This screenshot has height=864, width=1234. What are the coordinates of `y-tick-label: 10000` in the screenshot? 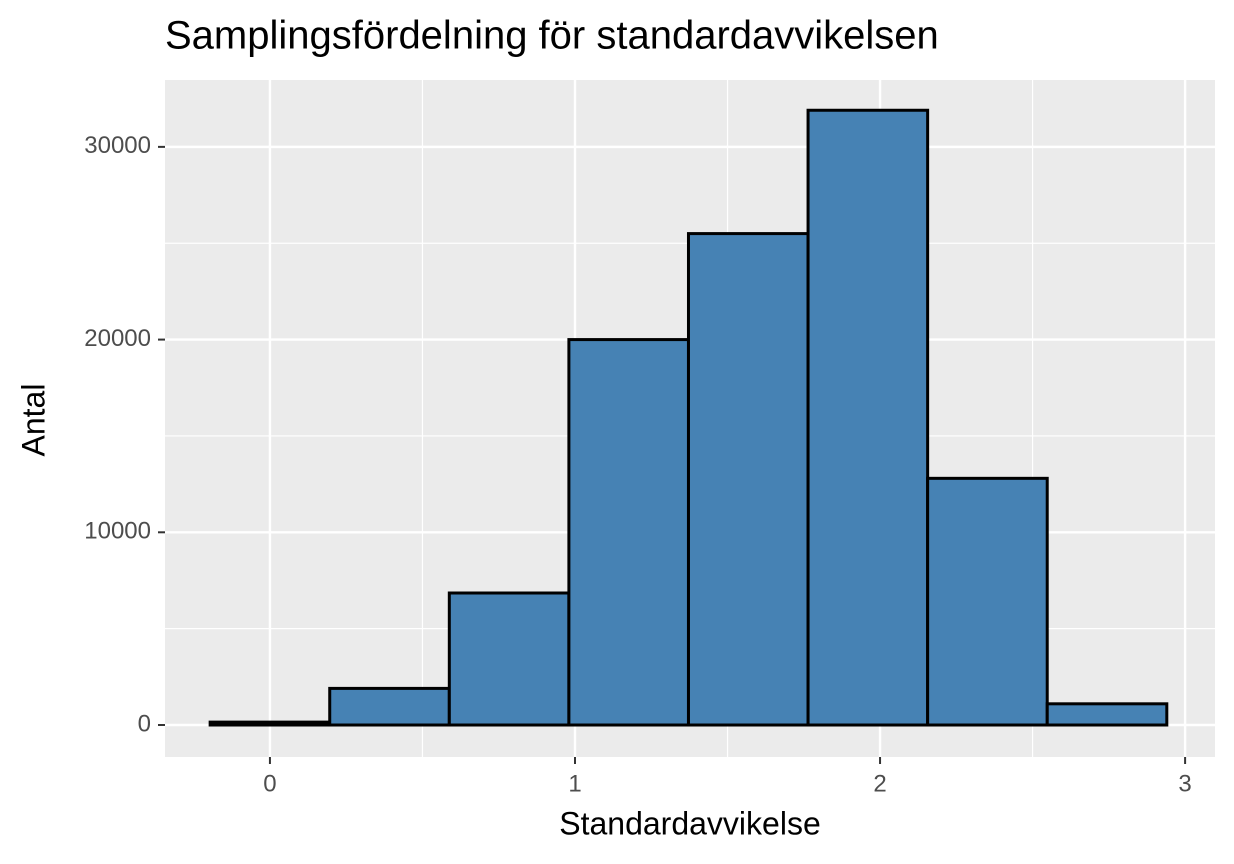 It's located at (117, 531).